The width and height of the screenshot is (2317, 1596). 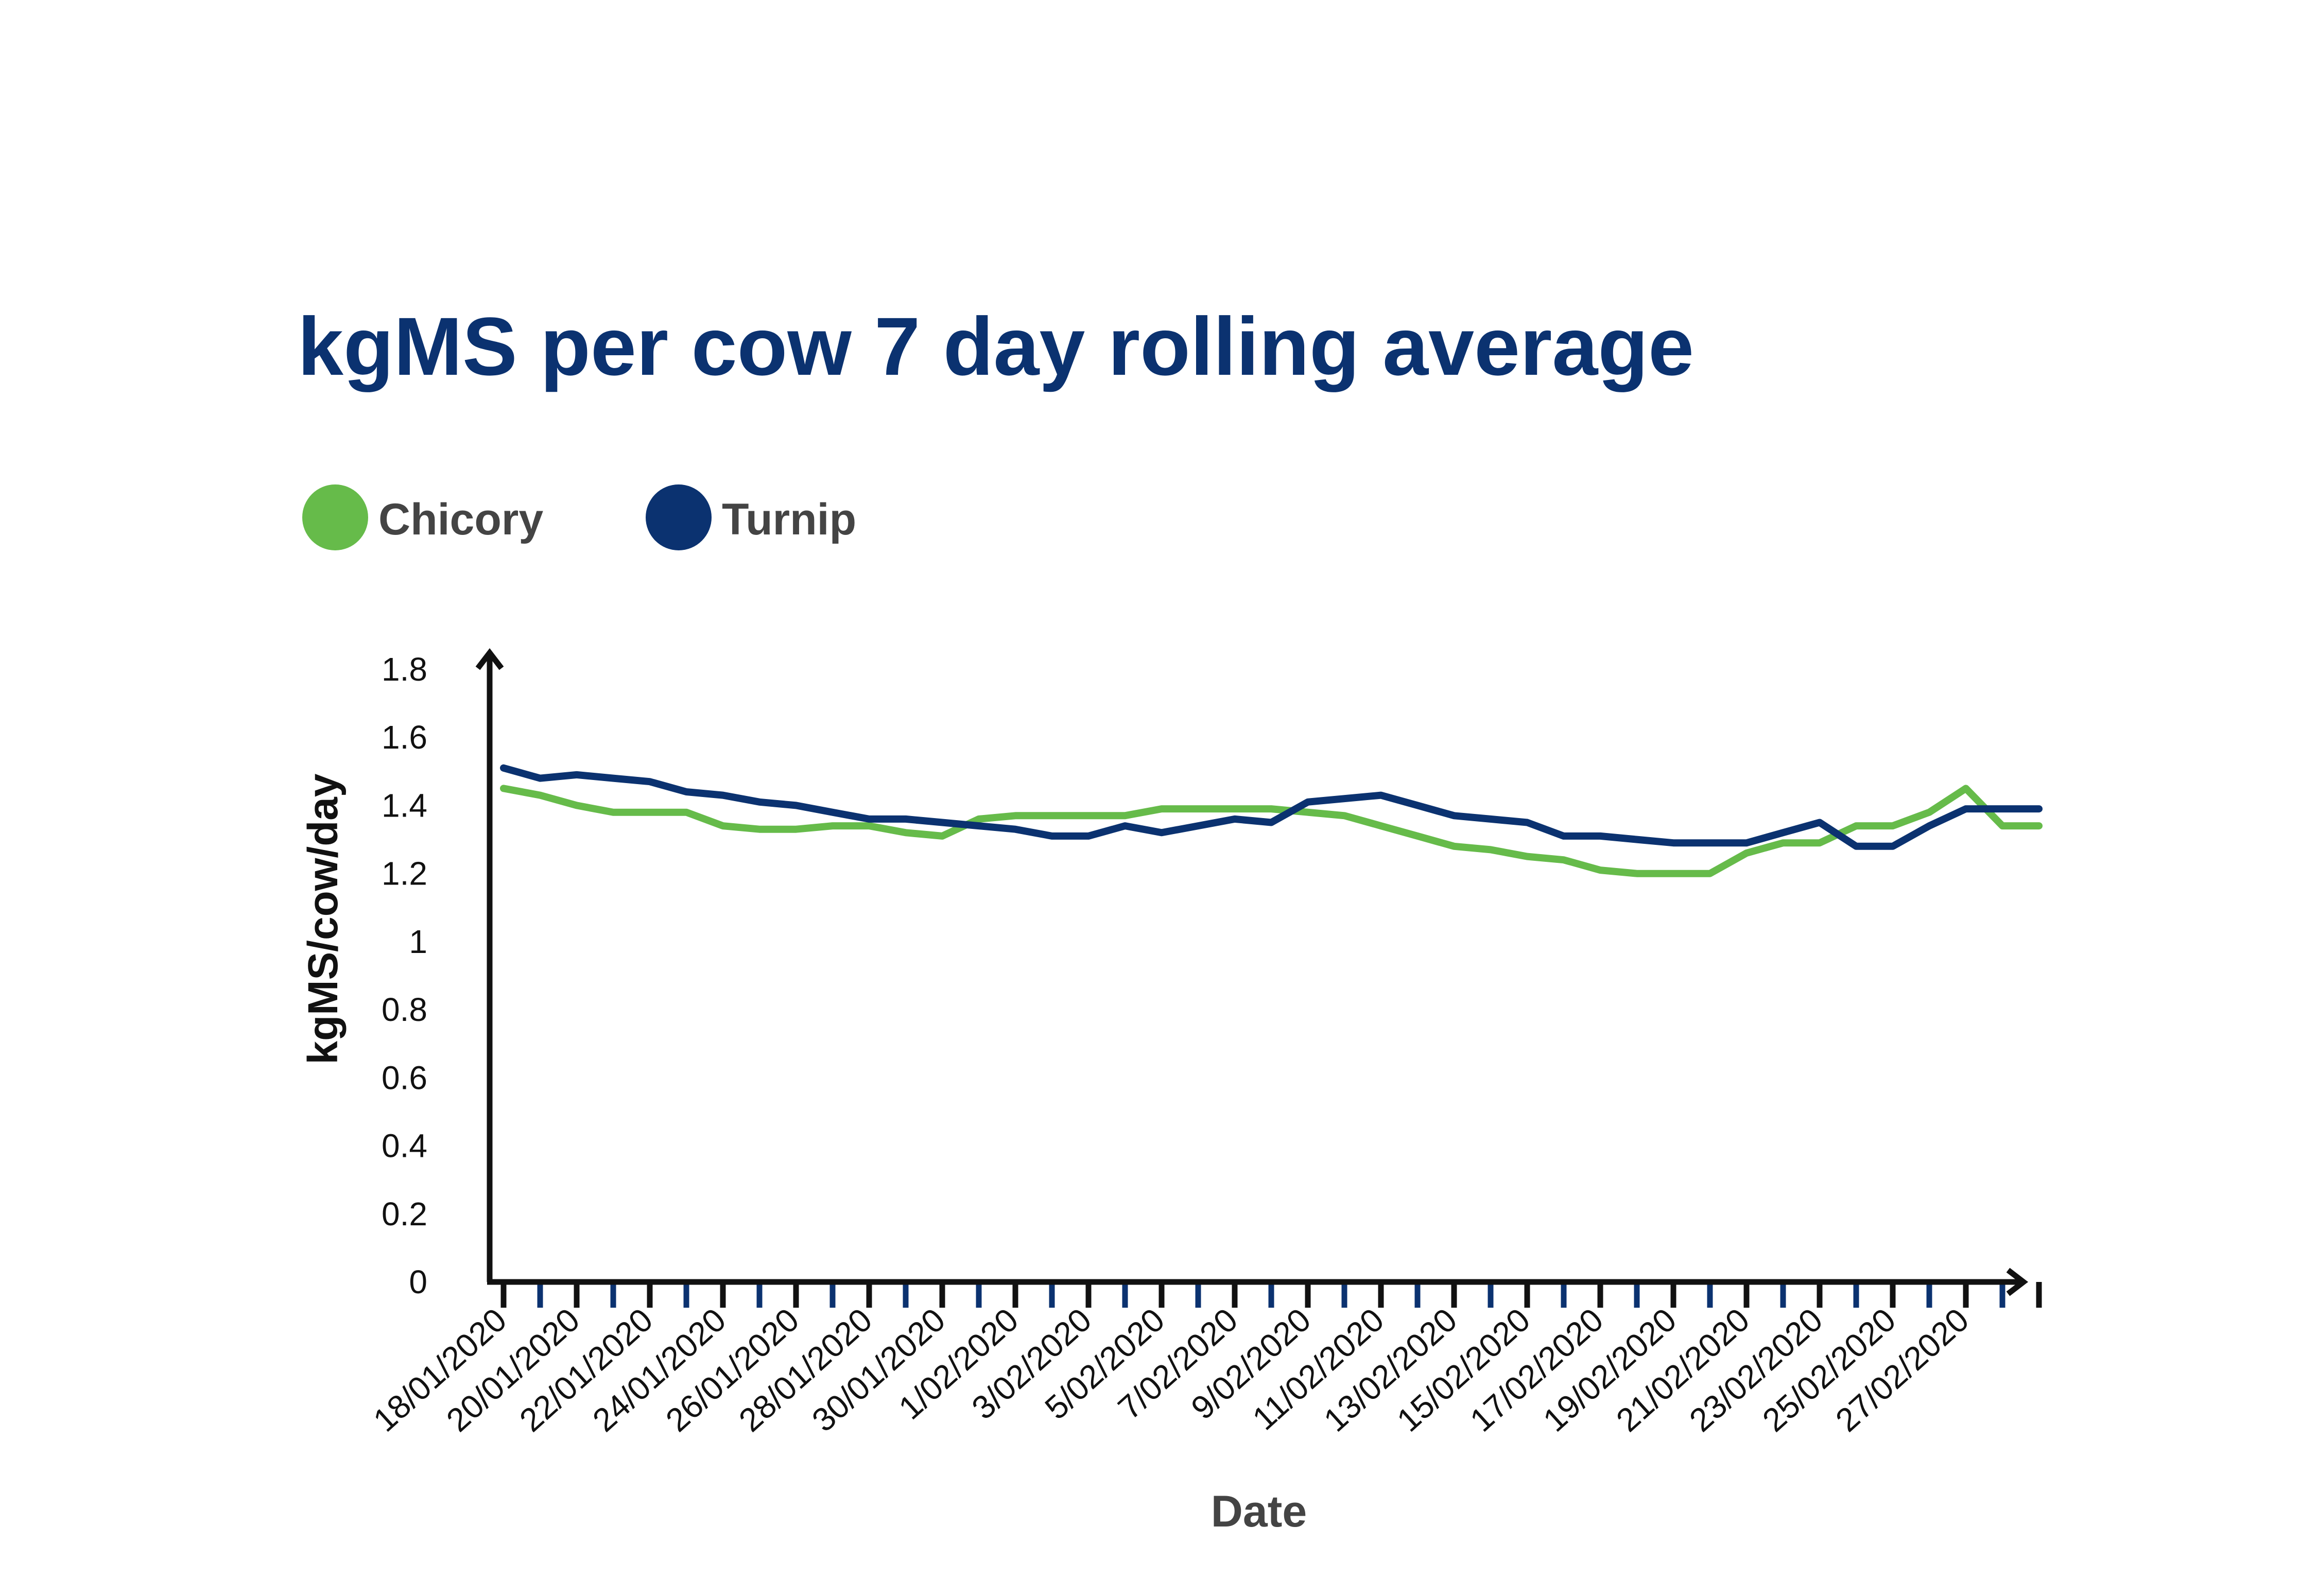 What do you see at coordinates (996, 346) in the screenshot?
I see `chart-title: kgMS per cow 7 day rolling average` at bounding box center [996, 346].